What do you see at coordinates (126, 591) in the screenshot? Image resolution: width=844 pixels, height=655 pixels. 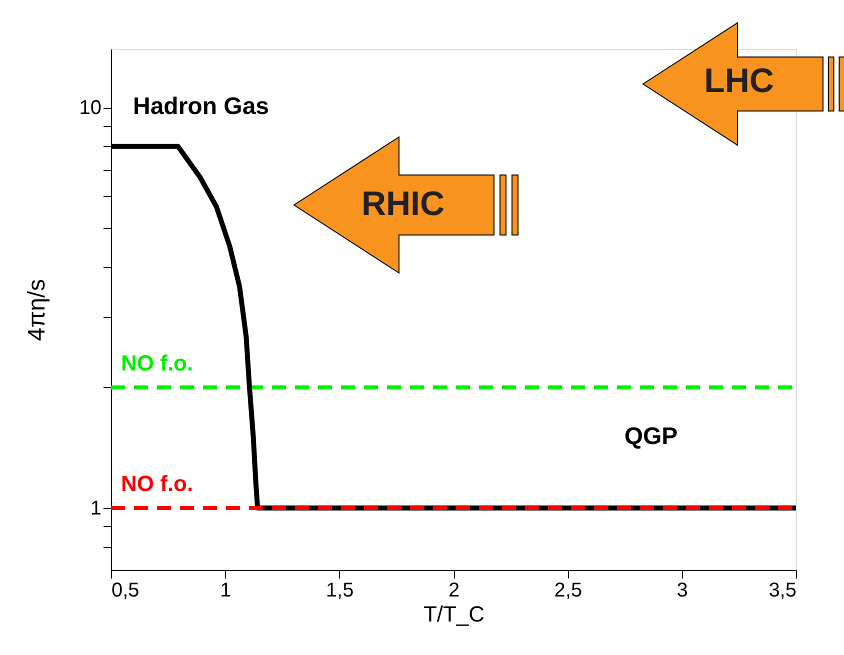 I see `x-tick-label: 0,5` at bounding box center [126, 591].